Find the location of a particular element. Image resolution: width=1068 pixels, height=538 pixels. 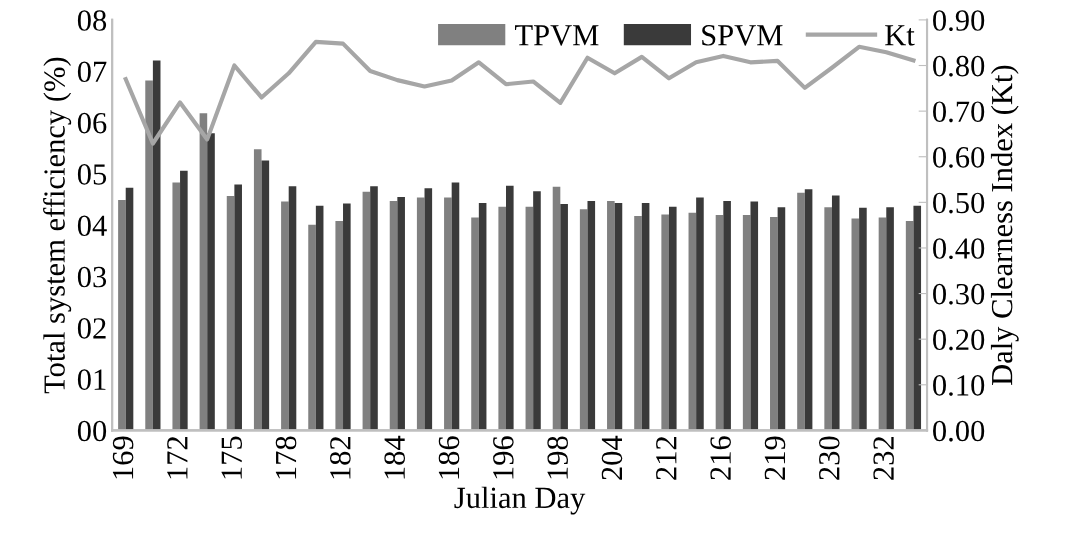

y2-tick-label: 0.00 is located at coordinates (959, 431).